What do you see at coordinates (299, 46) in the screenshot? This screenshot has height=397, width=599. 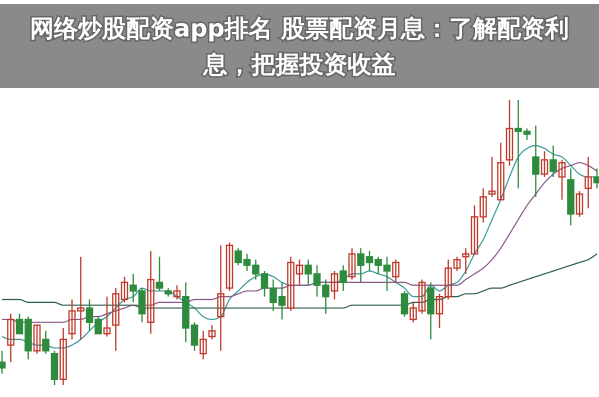 I see `chart-title: 网络炒股配资app排名 股票配资月息：了解配资利息，把握投资收益` at bounding box center [299, 46].